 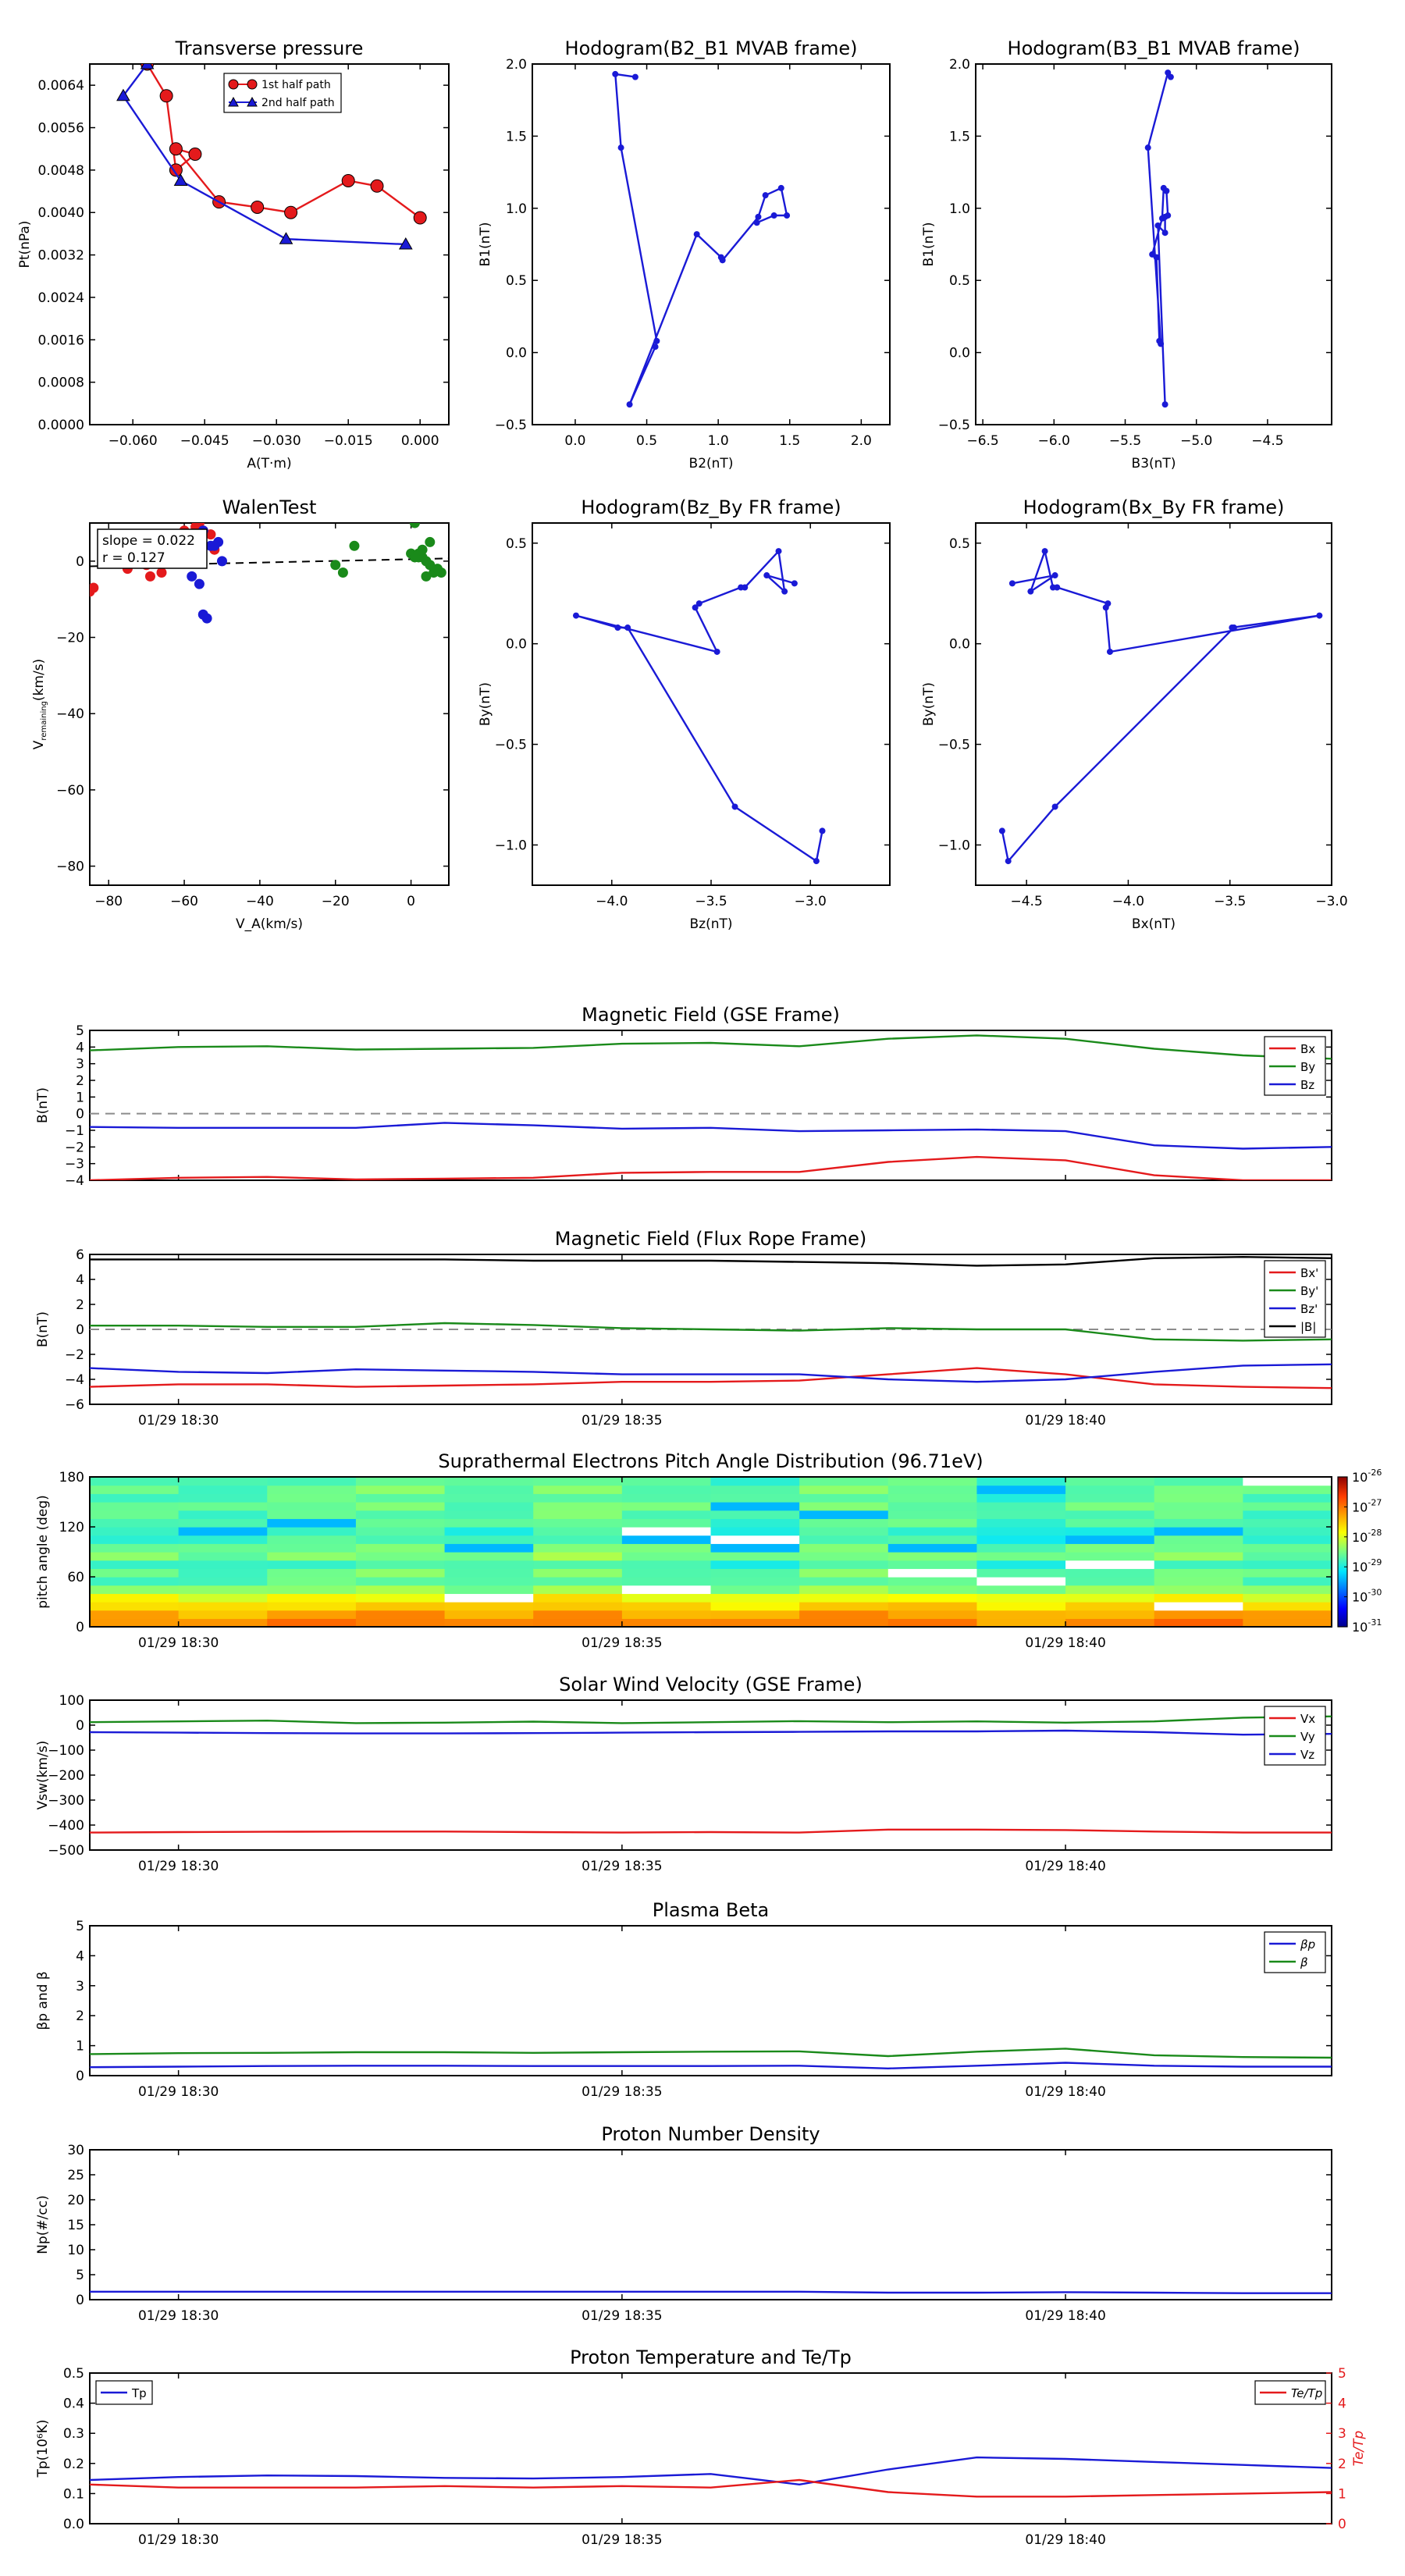 I want to click on h3-series-point, so click(x=695, y=607).